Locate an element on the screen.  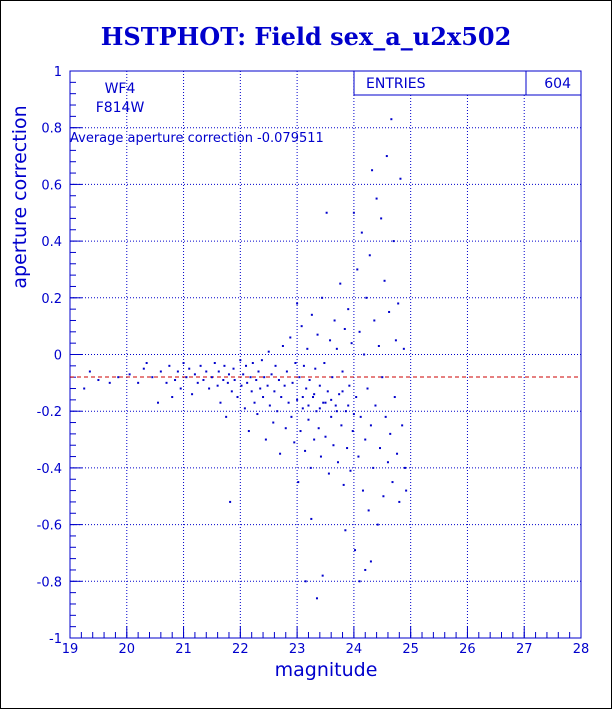
x-tick-label: 24 is located at coordinates (354, 649).